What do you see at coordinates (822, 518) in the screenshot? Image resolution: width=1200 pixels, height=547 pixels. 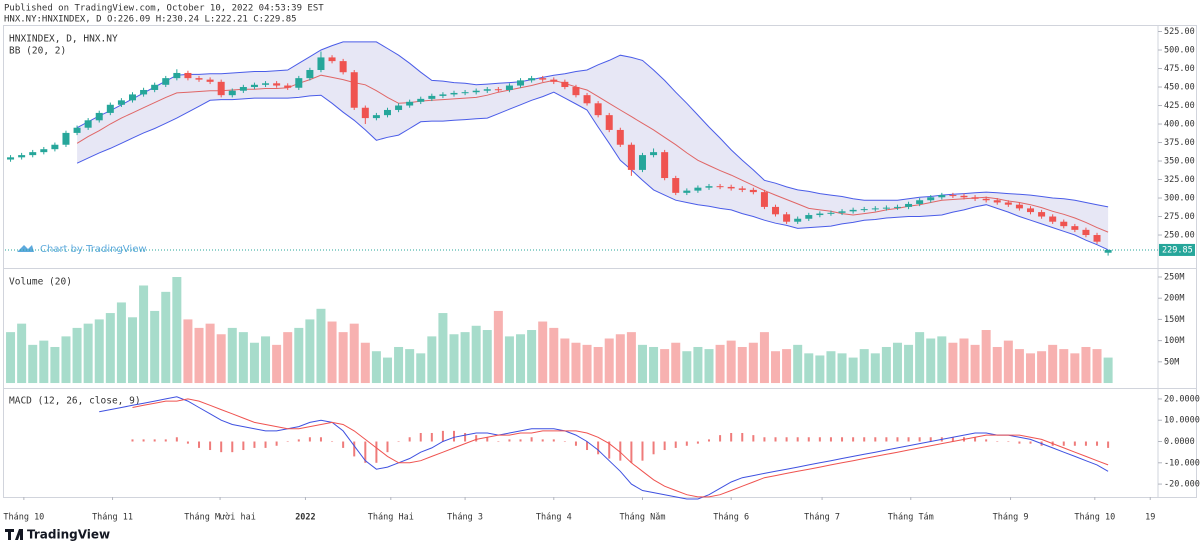 I see `x-tick-label: Tháng 7` at bounding box center [822, 518].